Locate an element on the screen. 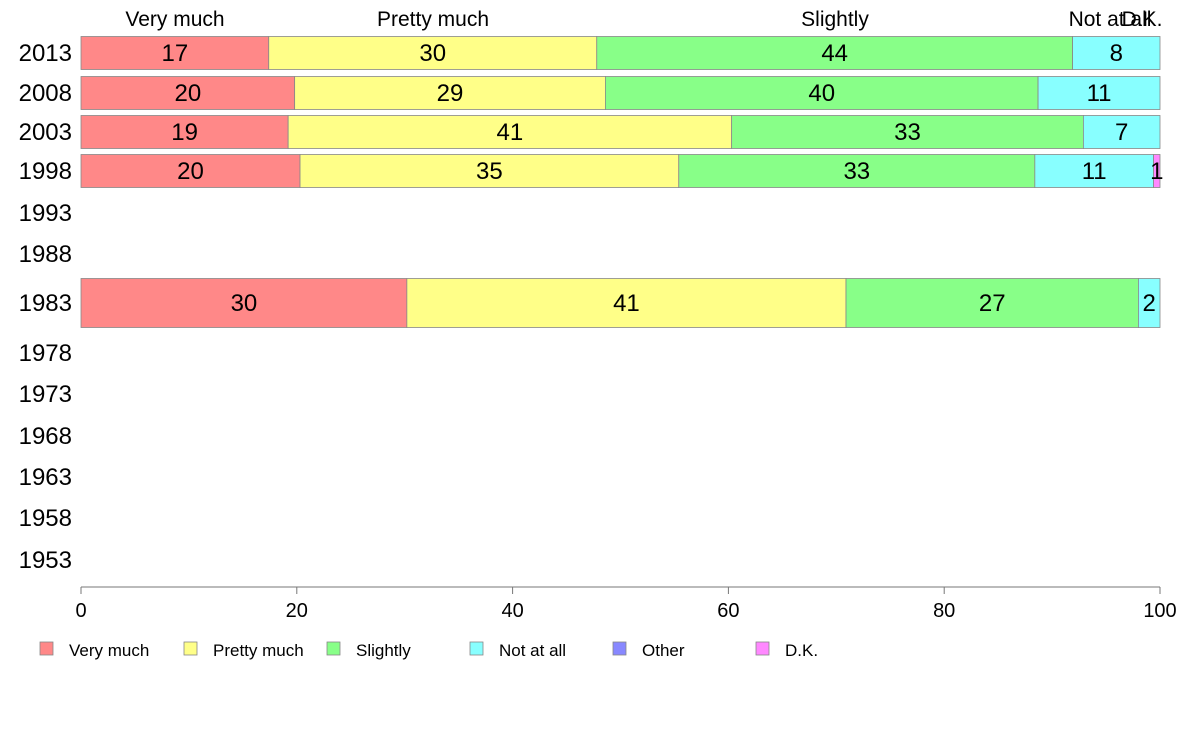 The width and height of the screenshot is (1188, 736). year-label-2003: 2003 is located at coordinates (45, 132).